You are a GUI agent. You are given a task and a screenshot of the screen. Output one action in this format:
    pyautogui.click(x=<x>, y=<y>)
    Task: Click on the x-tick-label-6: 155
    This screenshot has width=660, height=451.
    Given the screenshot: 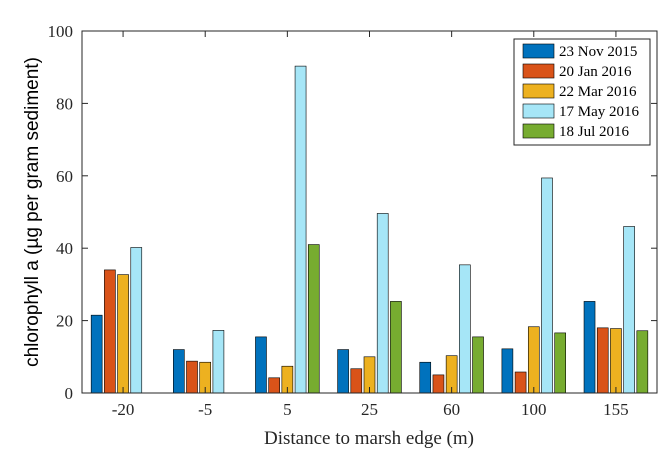 What is the action you would take?
    pyautogui.click(x=616, y=409)
    